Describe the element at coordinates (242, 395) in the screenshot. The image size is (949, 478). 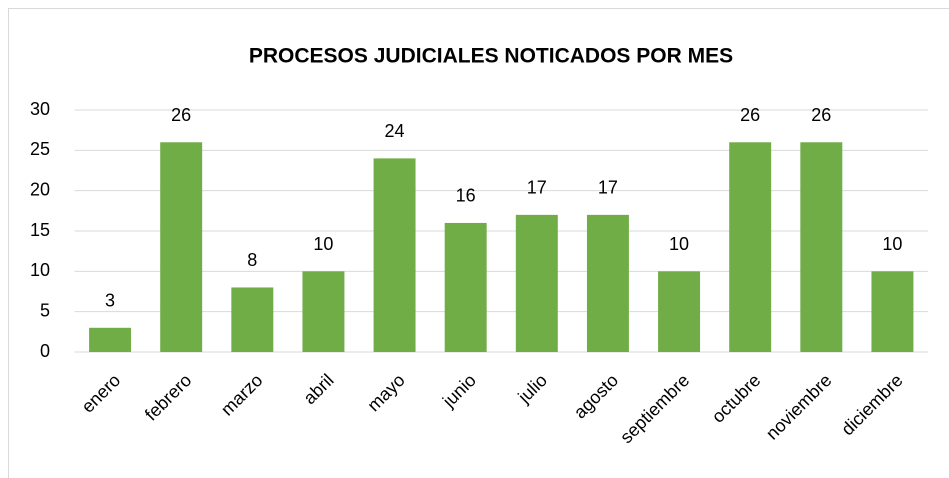
I see `x-tick-label: marzo` at that location.